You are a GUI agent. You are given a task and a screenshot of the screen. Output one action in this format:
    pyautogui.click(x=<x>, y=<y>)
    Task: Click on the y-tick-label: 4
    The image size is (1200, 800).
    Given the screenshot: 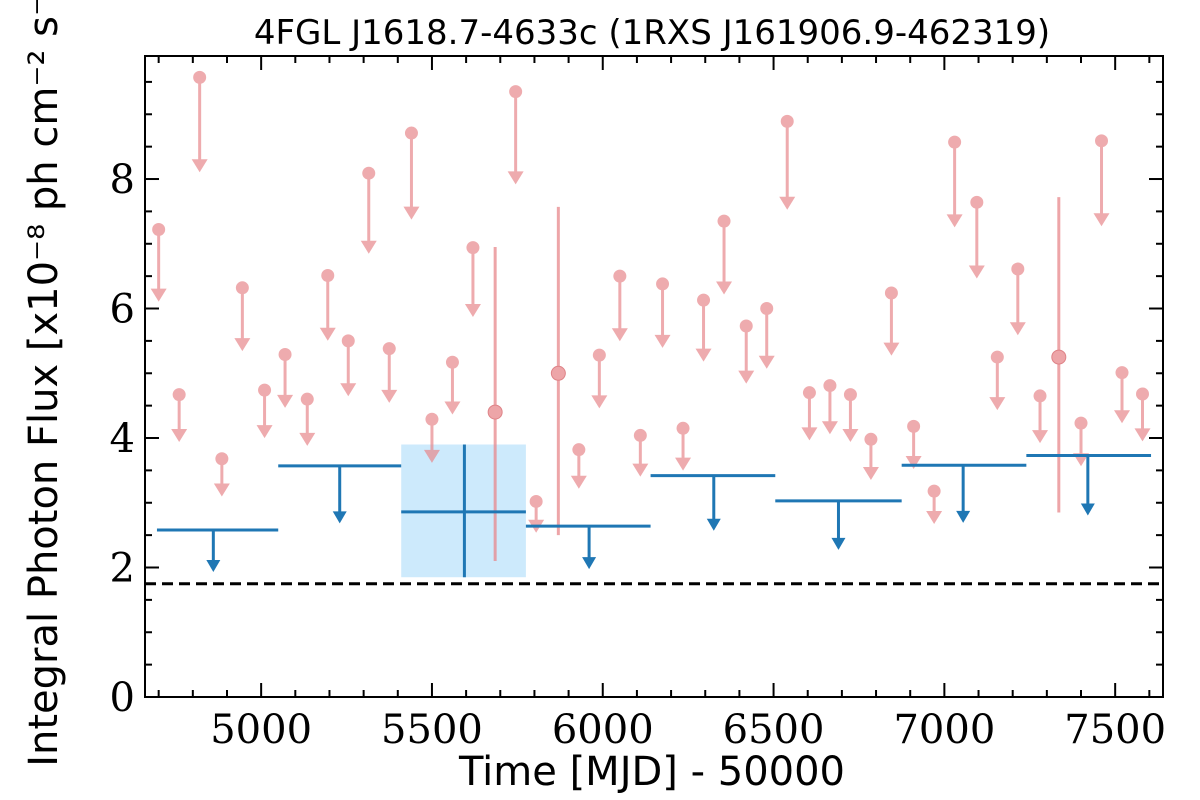 What is the action you would take?
    pyautogui.click(x=122, y=439)
    